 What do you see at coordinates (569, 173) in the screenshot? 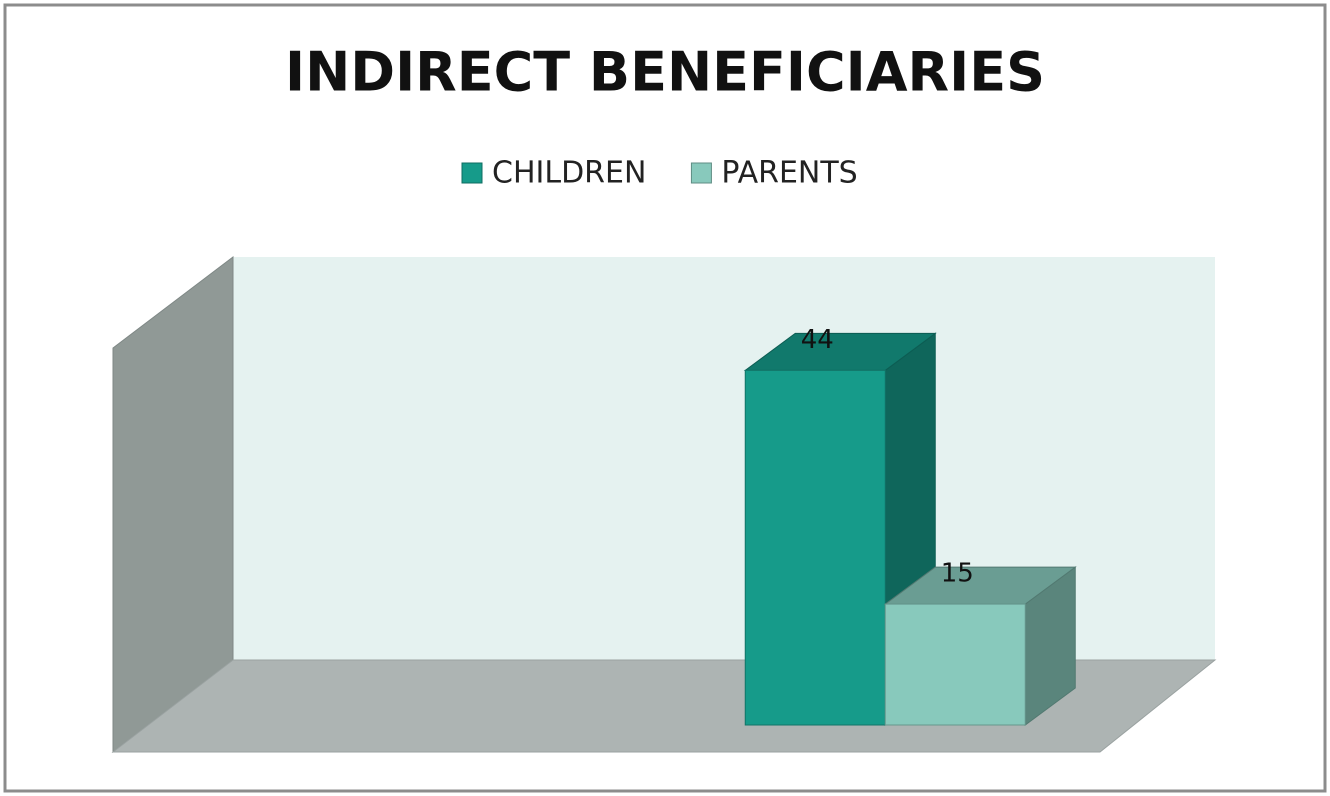
I see `legend-label: CHILDREN` at bounding box center [569, 173].